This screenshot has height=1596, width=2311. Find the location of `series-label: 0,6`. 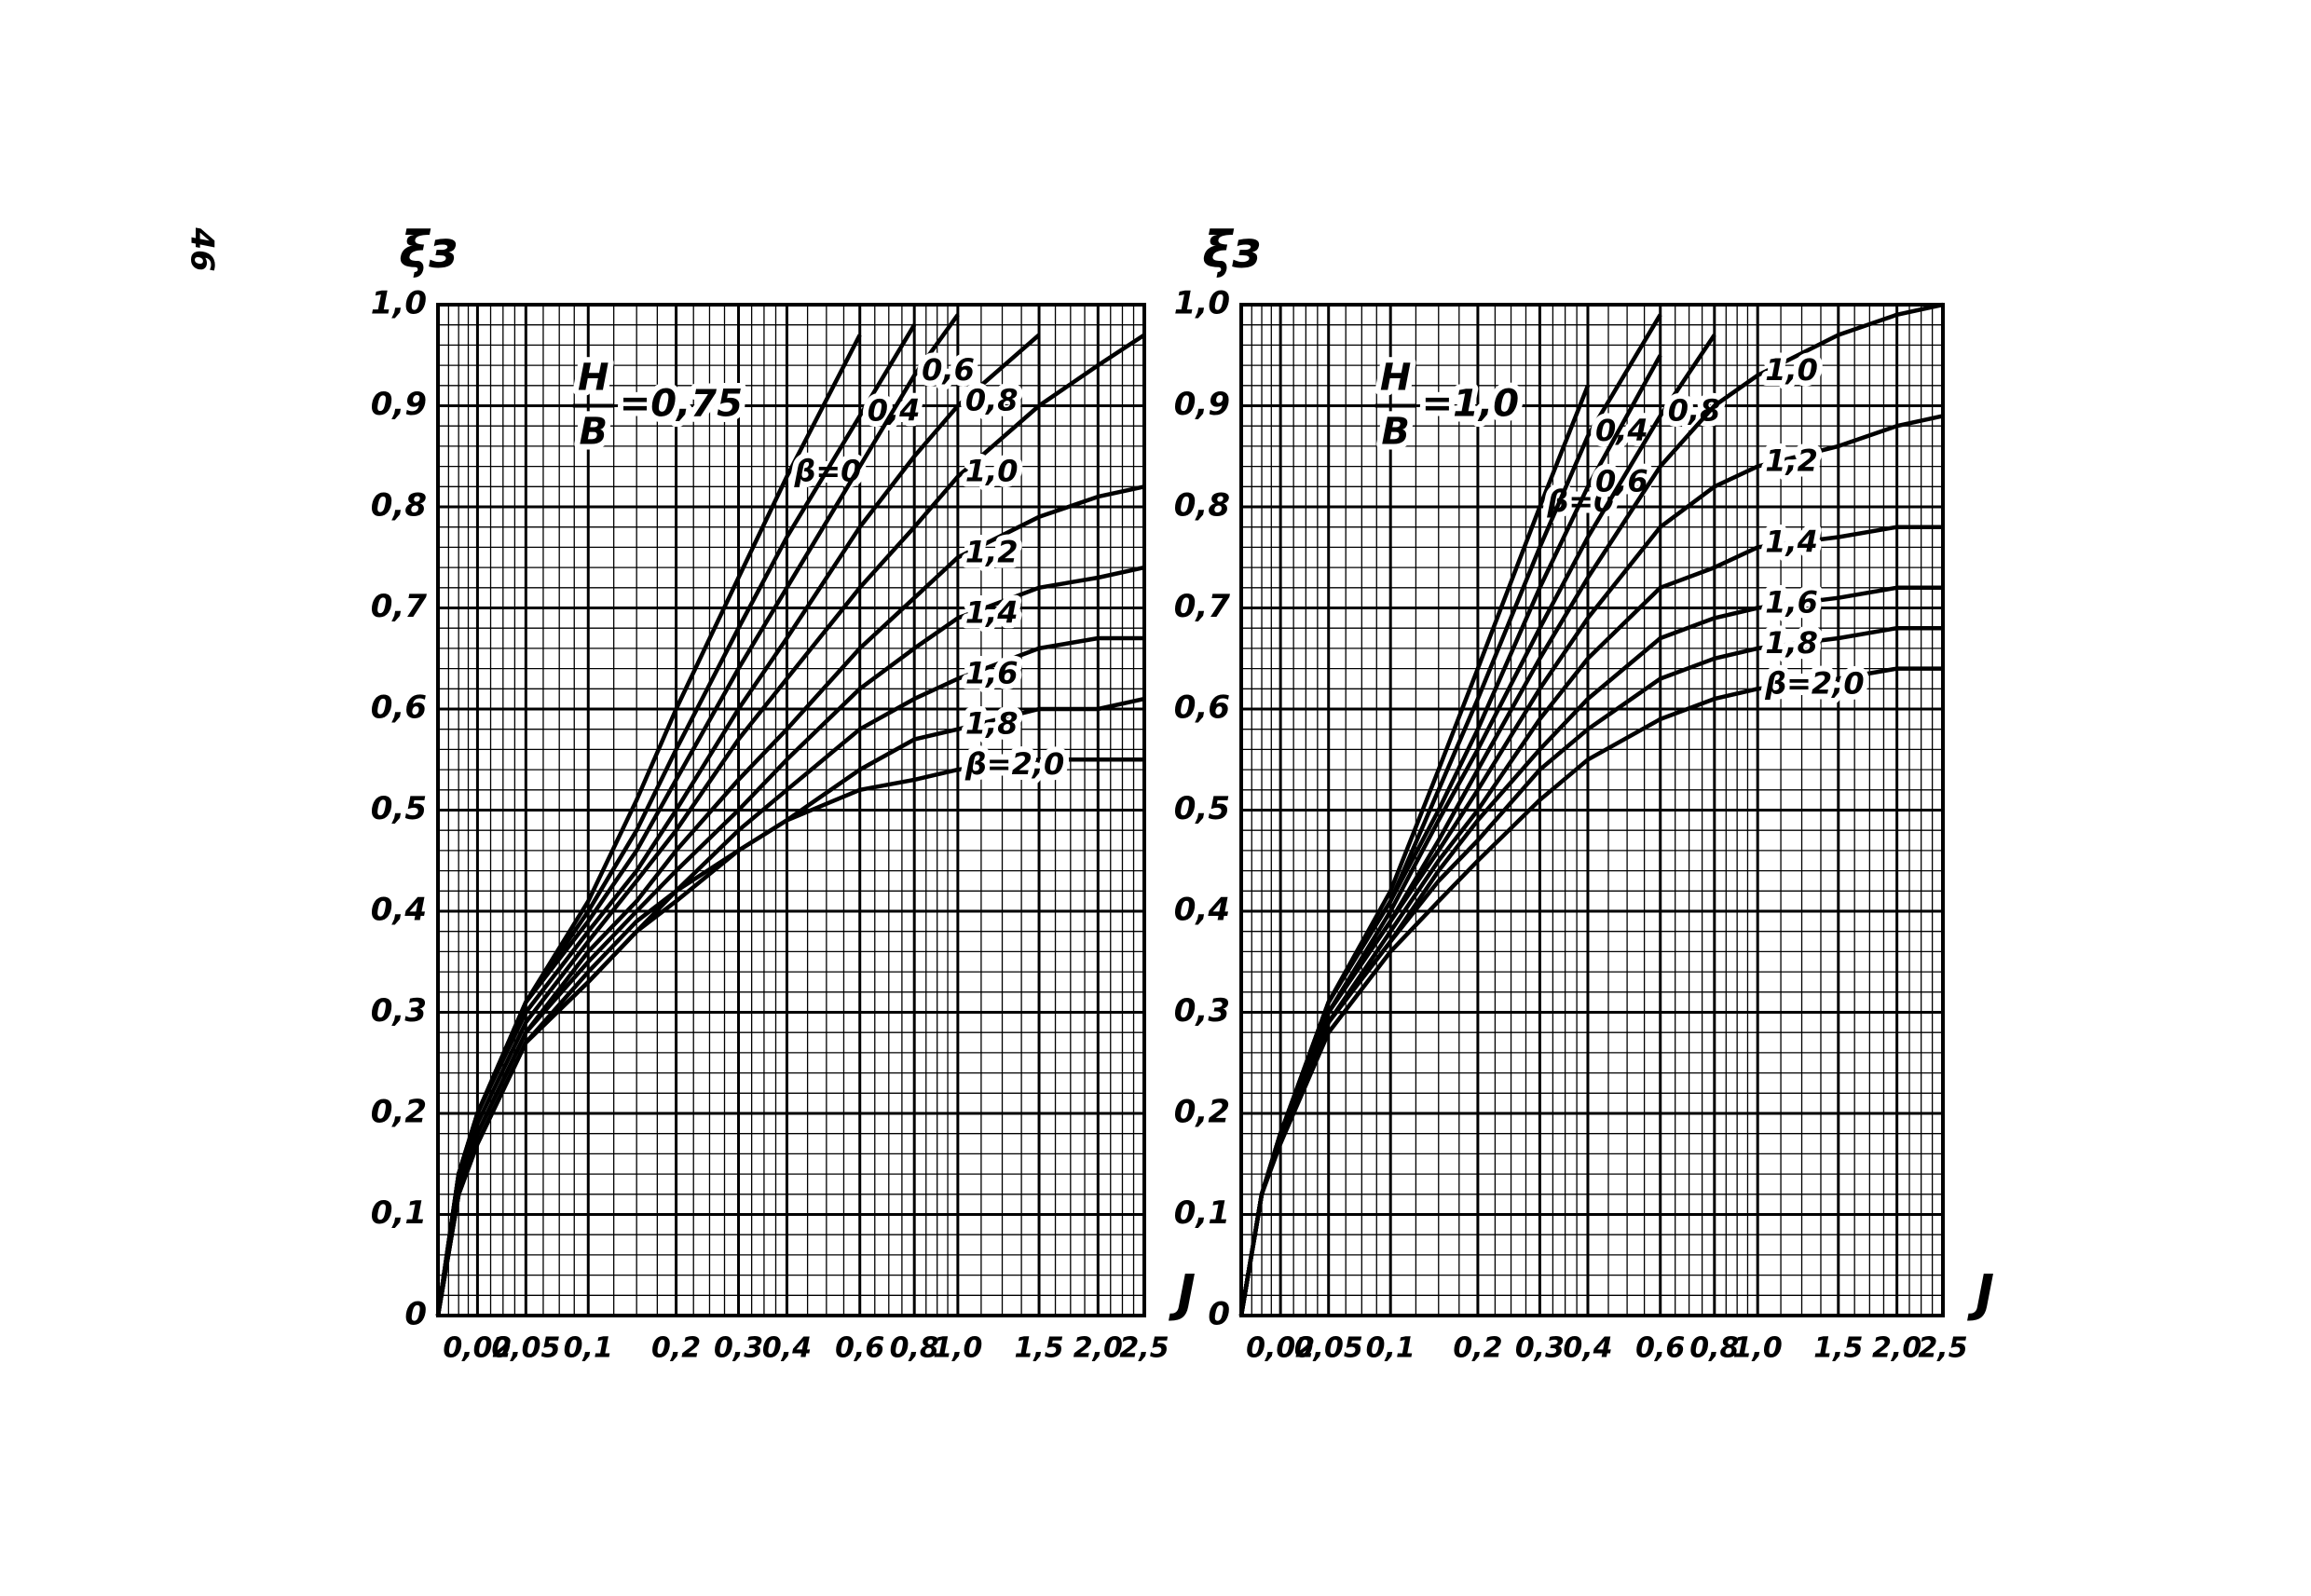

series-label: 0,6 is located at coordinates (948, 370).